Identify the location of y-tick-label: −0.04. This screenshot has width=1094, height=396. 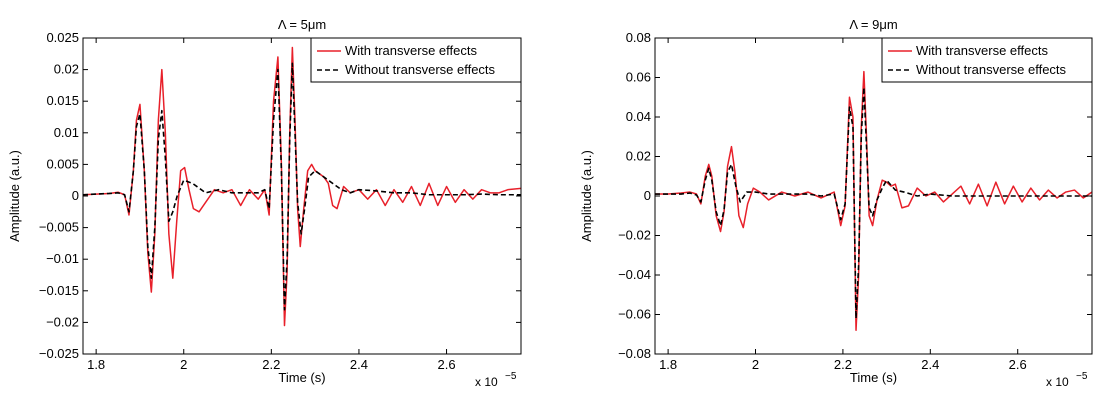
(634, 274).